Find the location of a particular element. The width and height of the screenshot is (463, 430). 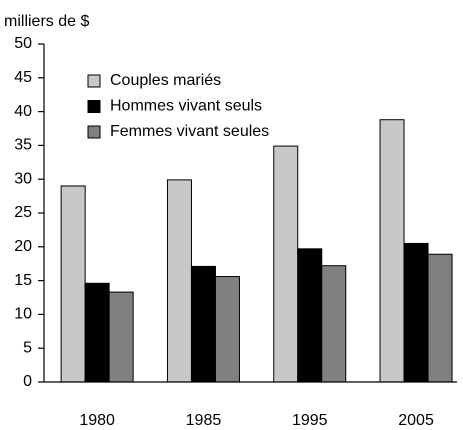

y-tick-label: 5 is located at coordinates (27, 347).